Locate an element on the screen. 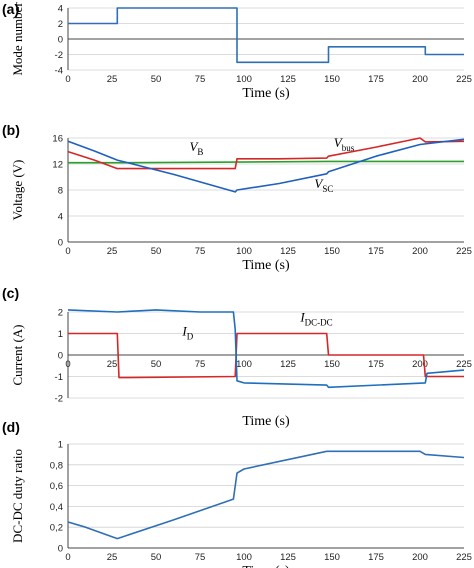  panel-duty-ratio-xtick-label: 75 is located at coordinates (200, 557).